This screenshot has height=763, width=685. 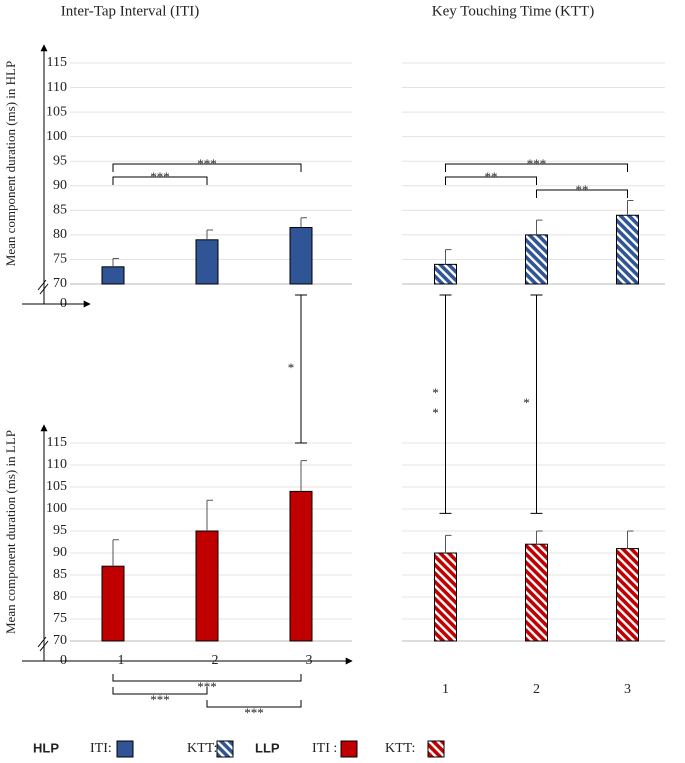 What do you see at coordinates (435, 402) in the screenshot?
I see `between-label: * *` at bounding box center [435, 402].